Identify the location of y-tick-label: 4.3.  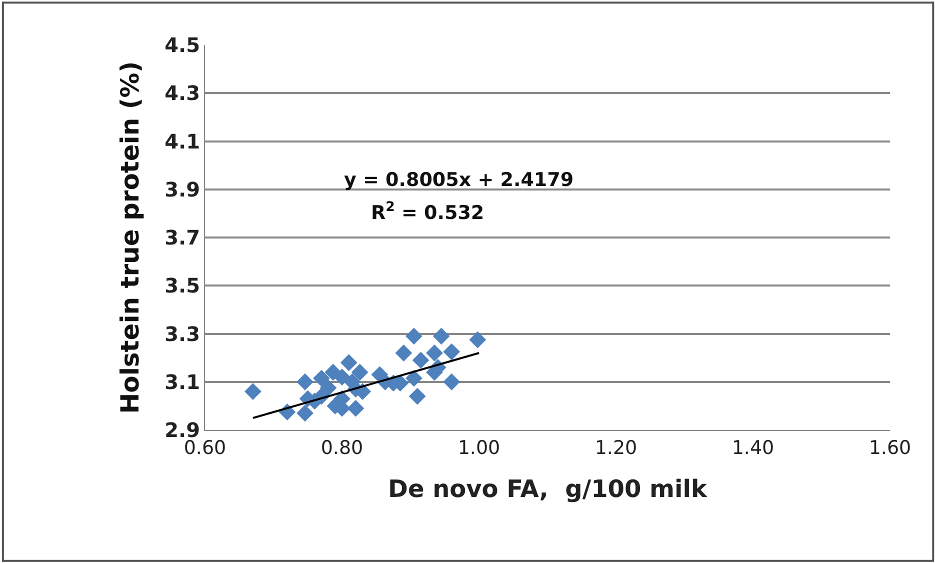
(182, 93).